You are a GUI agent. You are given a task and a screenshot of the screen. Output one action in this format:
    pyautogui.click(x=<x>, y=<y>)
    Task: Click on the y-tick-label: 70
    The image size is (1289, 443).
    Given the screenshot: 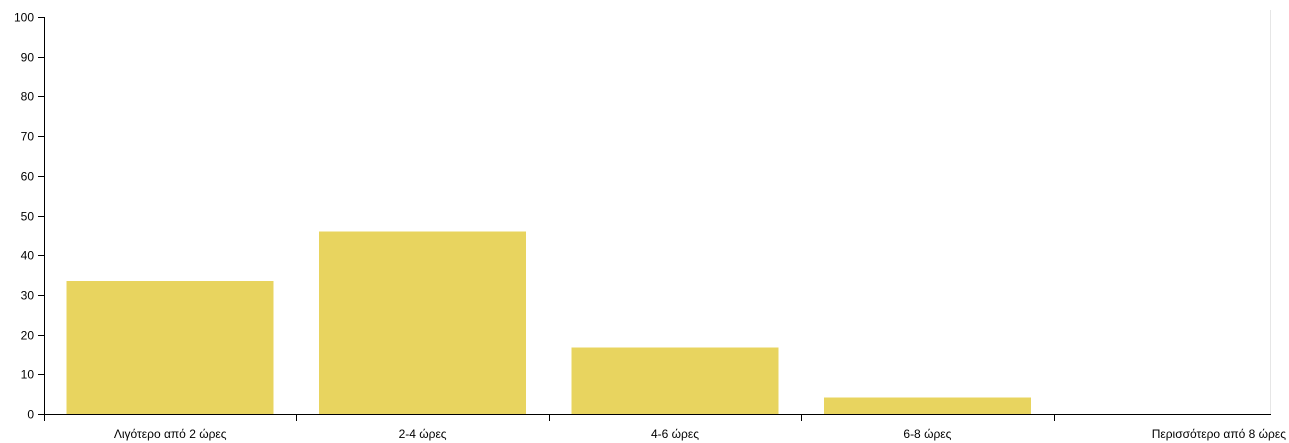 What is the action you would take?
    pyautogui.click(x=28, y=137)
    